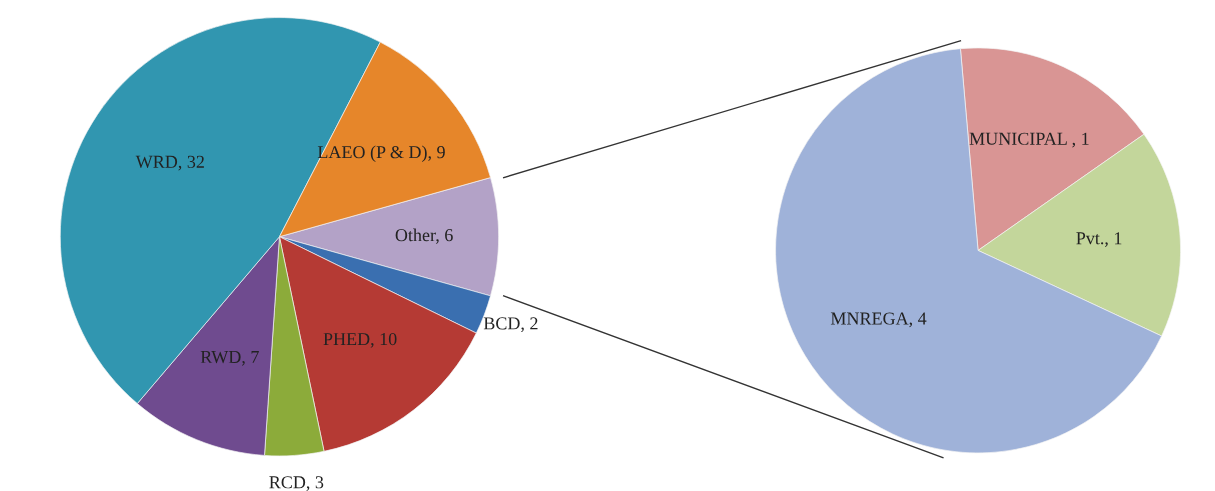 The height and width of the screenshot is (491, 1215). I want to click on slice-label: Pvt., 1, so click(1099, 239).